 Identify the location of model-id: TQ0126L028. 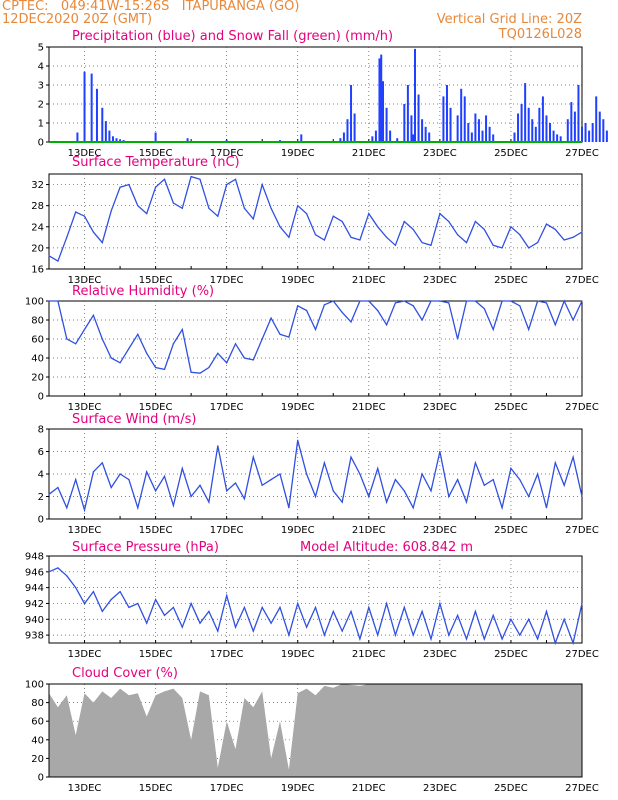
(540, 34).